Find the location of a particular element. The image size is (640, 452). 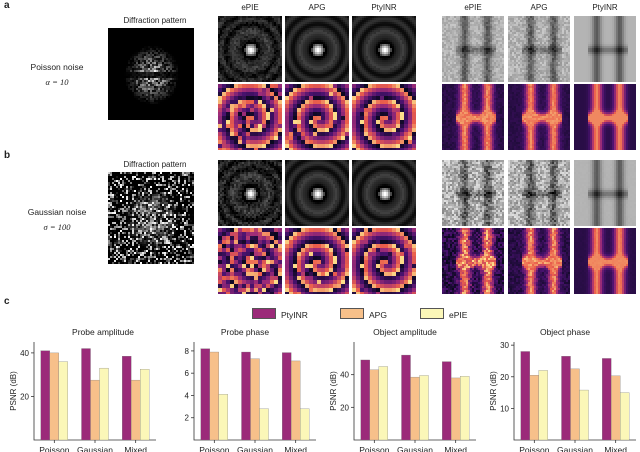

probe-phase-apg-b is located at coordinates (317, 261).